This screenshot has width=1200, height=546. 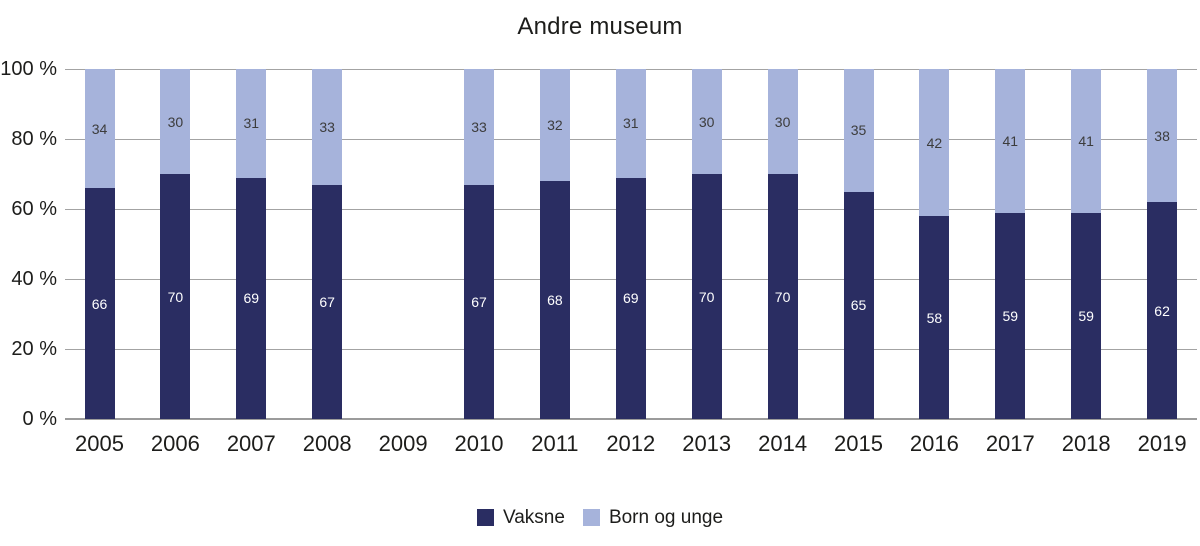 I want to click on legend-label: Vaksne, so click(x=533, y=517).